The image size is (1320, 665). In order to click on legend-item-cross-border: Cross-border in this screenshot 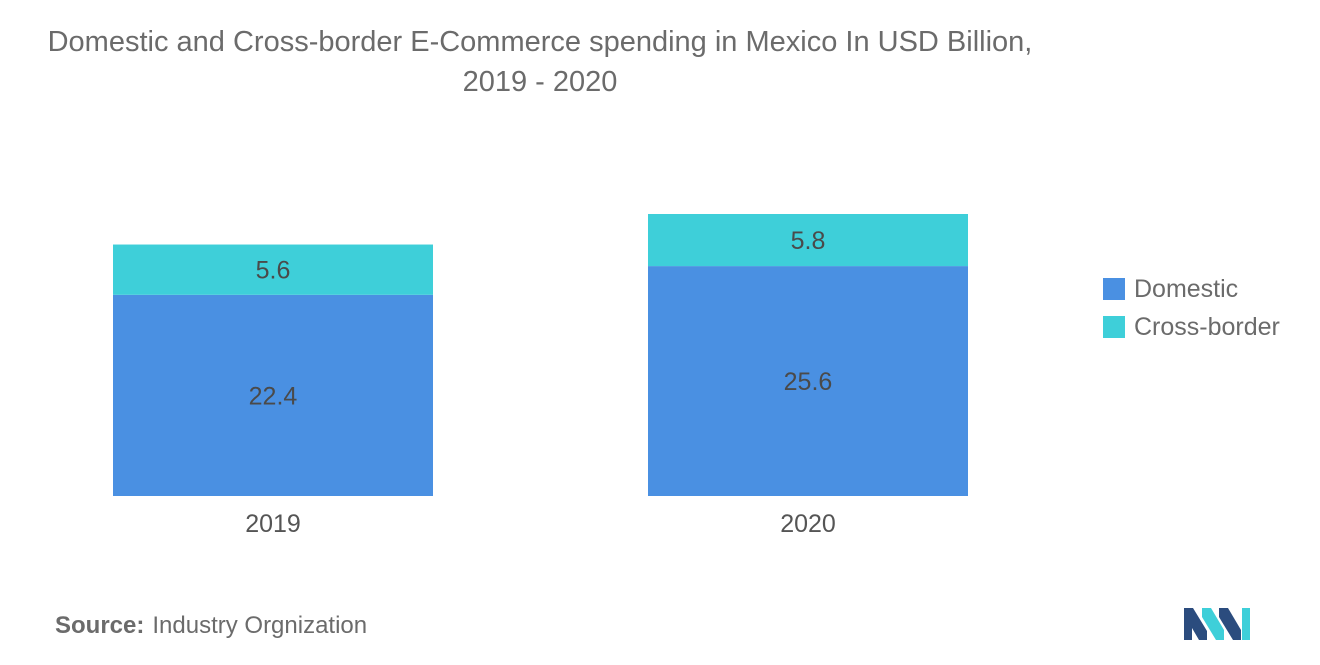, I will do `click(1191, 327)`.